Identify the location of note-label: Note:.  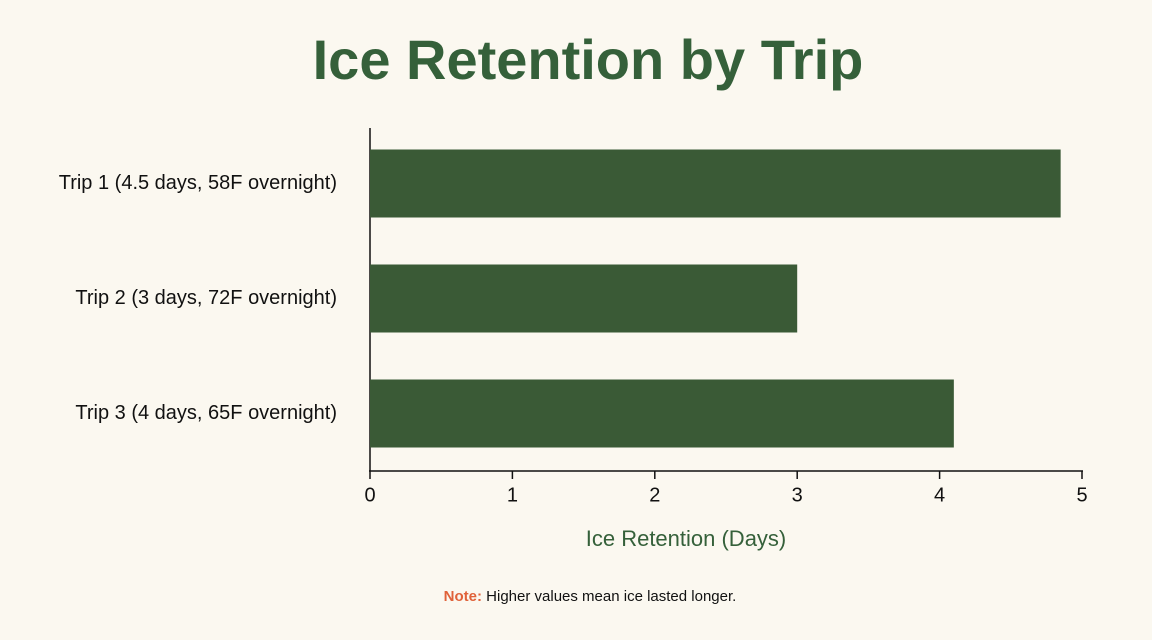
(463, 596).